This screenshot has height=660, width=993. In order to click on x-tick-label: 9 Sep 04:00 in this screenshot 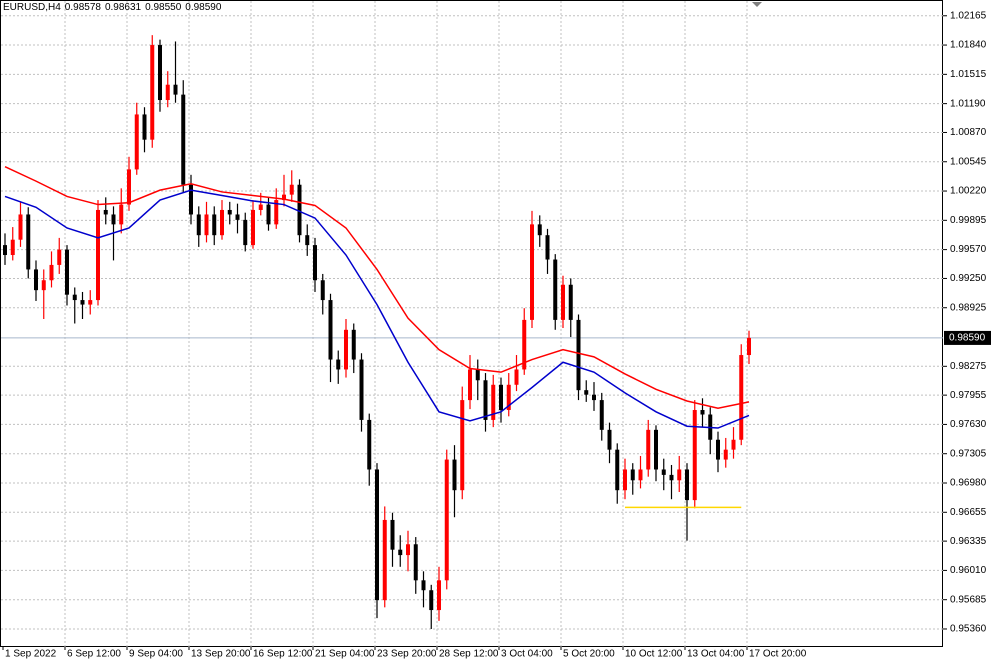, I will do `click(156, 654)`.